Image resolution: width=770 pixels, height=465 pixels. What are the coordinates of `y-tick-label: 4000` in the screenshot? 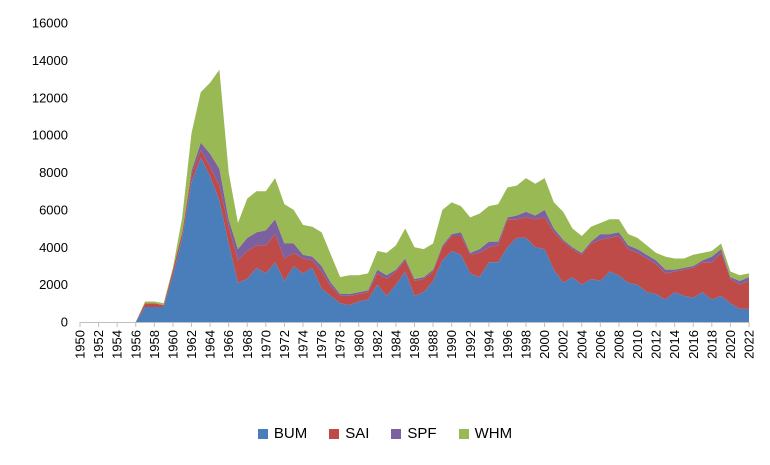 It's located at (53, 247).